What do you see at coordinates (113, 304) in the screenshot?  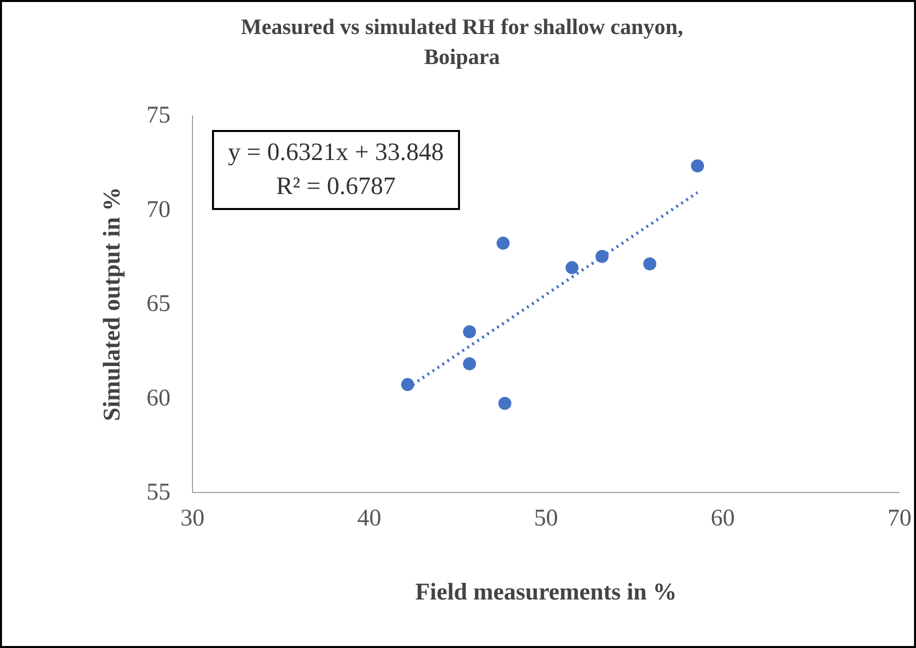 I see `y-axis-title: Simulated output in %` at bounding box center [113, 304].